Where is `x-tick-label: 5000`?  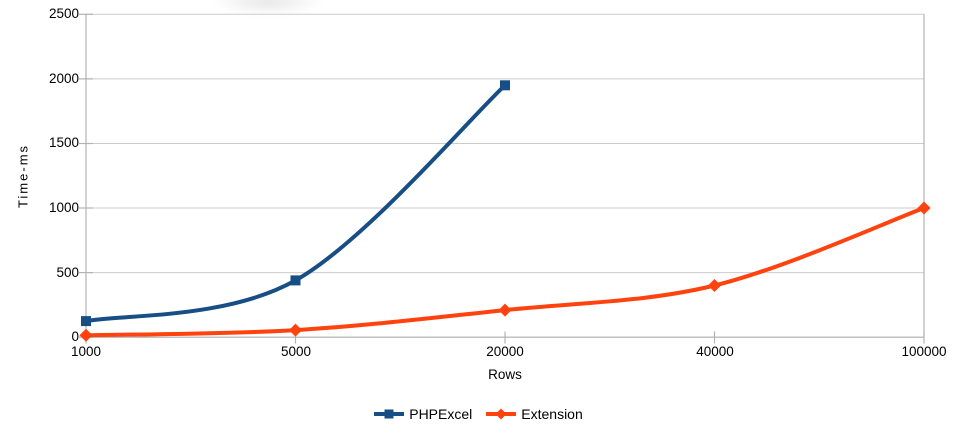
x-tick-label: 5000 is located at coordinates (296, 351).